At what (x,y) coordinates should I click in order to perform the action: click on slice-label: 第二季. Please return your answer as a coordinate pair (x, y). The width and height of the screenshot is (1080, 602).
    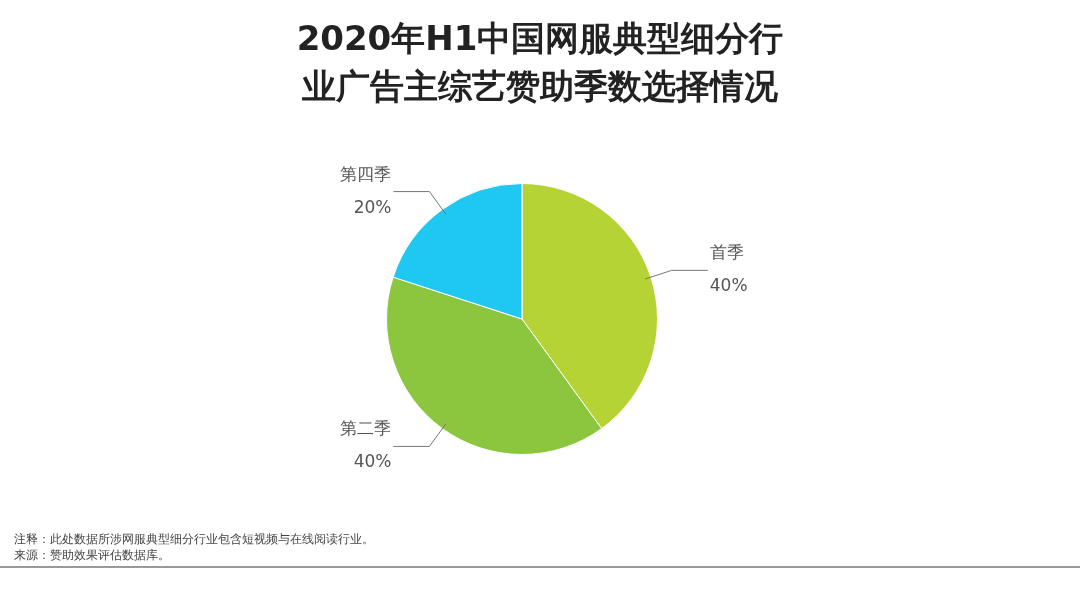
    Looking at the image, I should click on (366, 428).